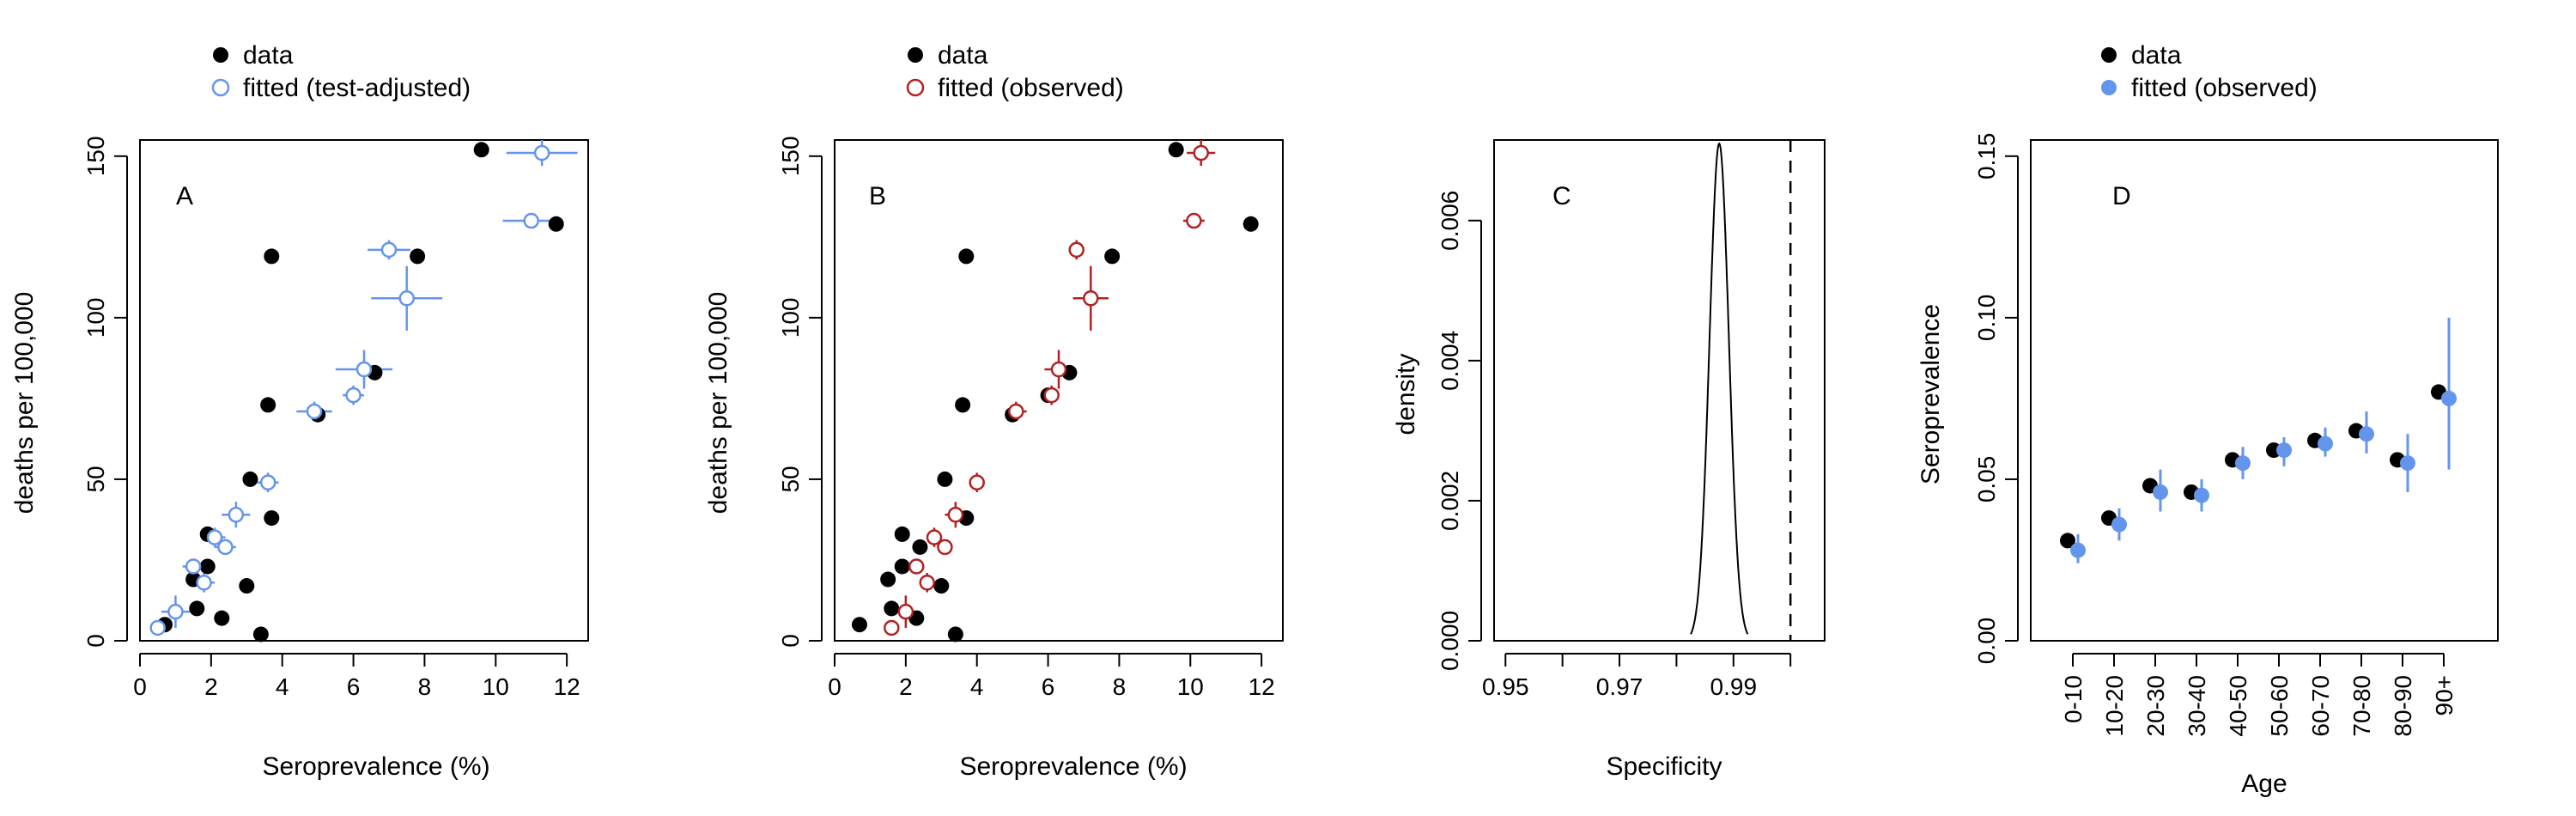 The image size is (2576, 816). I want to click on density-curve, so click(1719, 389).